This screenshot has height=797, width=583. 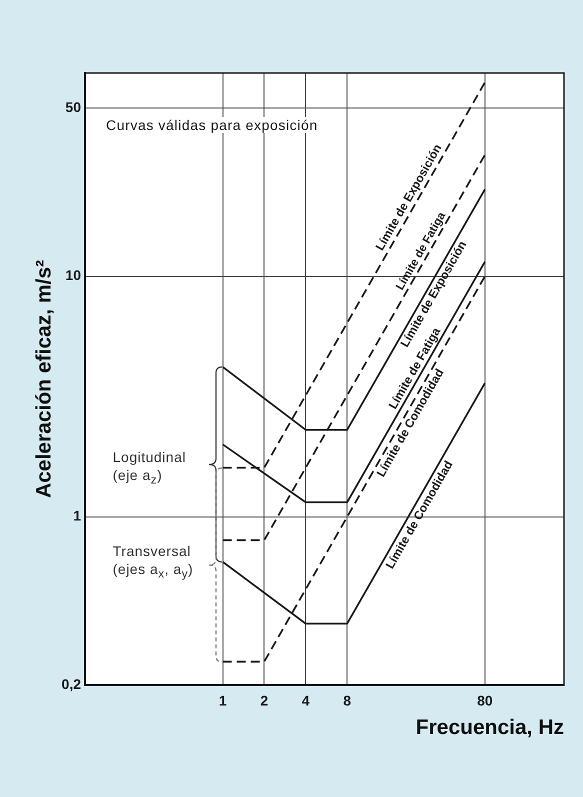 What do you see at coordinates (485, 700) in the screenshot?
I see `x-tick-label: 80` at bounding box center [485, 700].